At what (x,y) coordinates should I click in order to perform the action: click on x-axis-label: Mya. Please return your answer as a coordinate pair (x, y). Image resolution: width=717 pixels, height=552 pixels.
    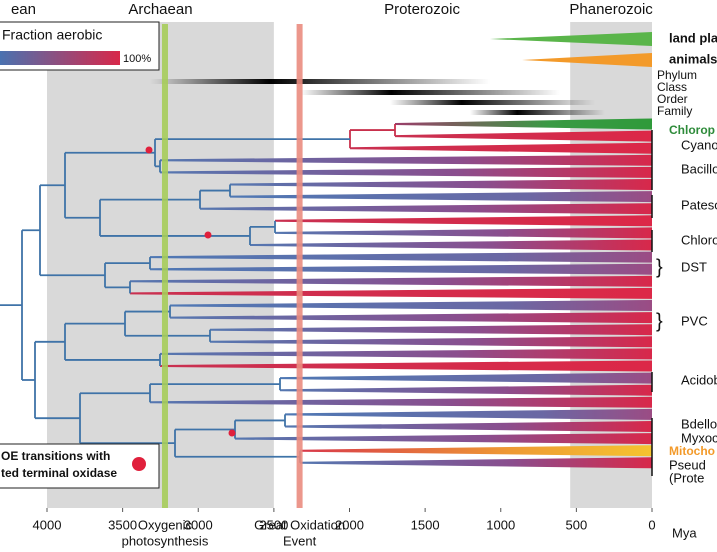
    Looking at the image, I should click on (684, 532).